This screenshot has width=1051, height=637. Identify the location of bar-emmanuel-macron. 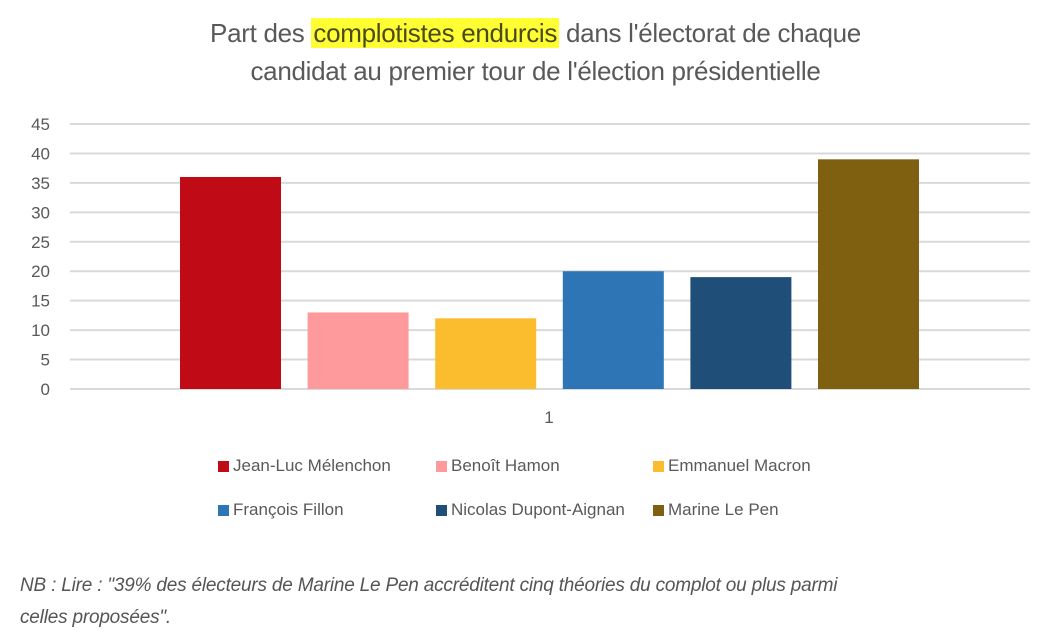
(486, 353).